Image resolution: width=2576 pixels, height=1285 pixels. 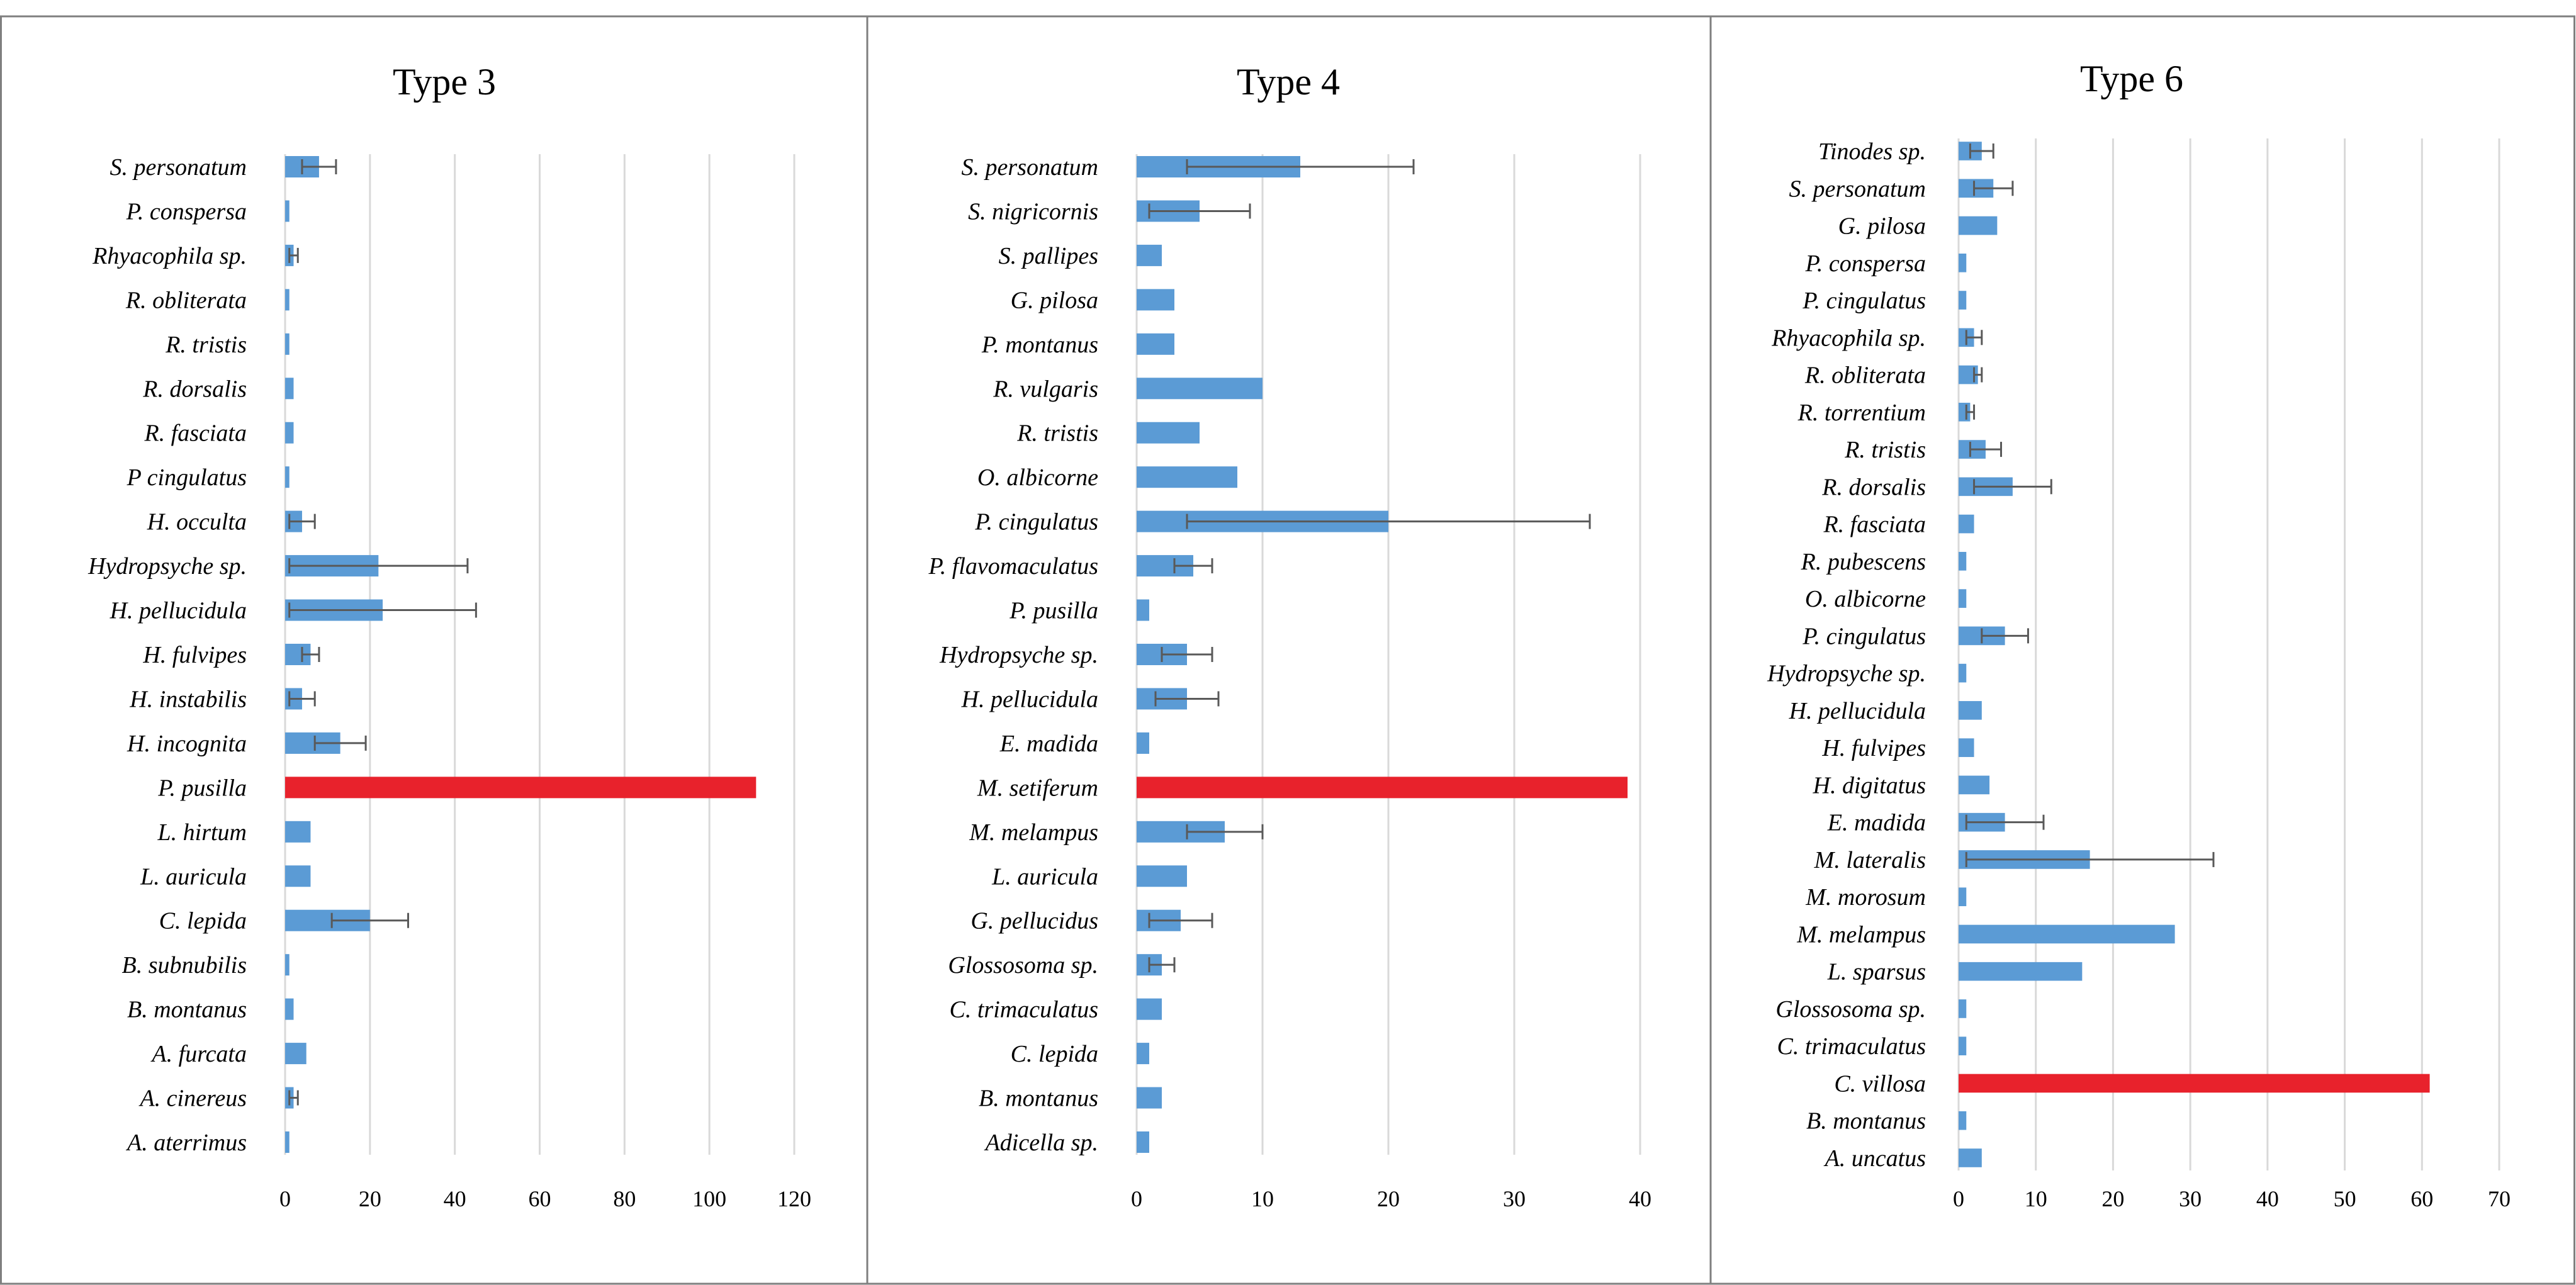 What do you see at coordinates (202, 832) in the screenshot?
I see `category-label: L. hirtum` at bounding box center [202, 832].